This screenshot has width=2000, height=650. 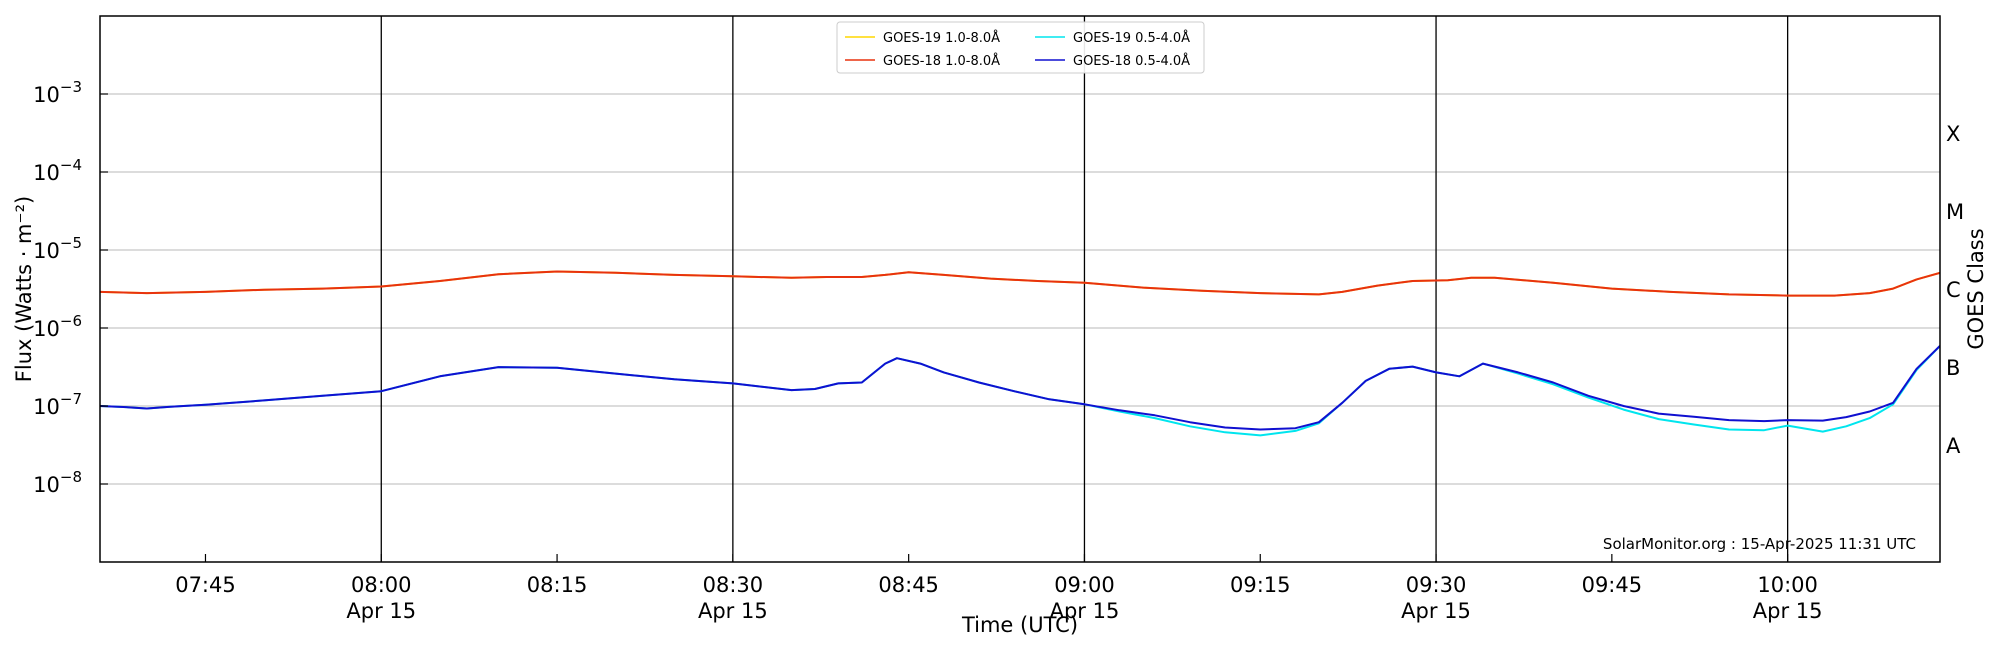 What do you see at coordinates (1953, 446) in the screenshot?
I see `goes-class-A: A` at bounding box center [1953, 446].